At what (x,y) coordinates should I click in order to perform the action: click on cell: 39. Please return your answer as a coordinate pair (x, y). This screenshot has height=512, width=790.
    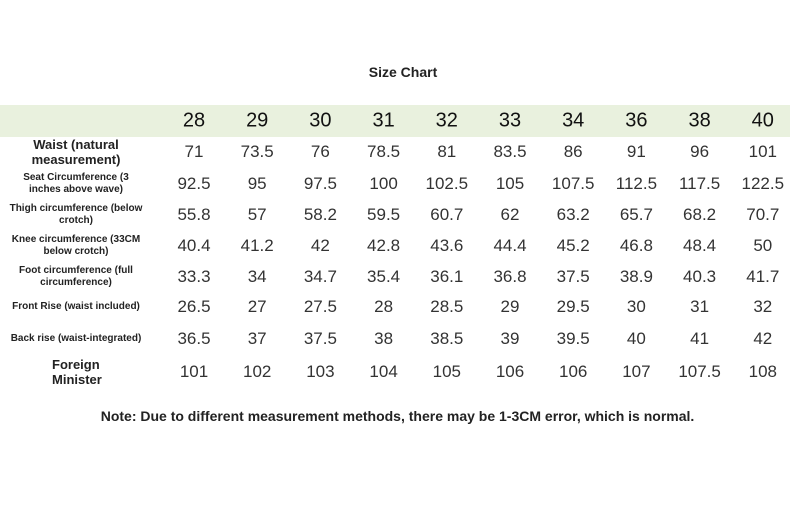
    Looking at the image, I should click on (510, 338).